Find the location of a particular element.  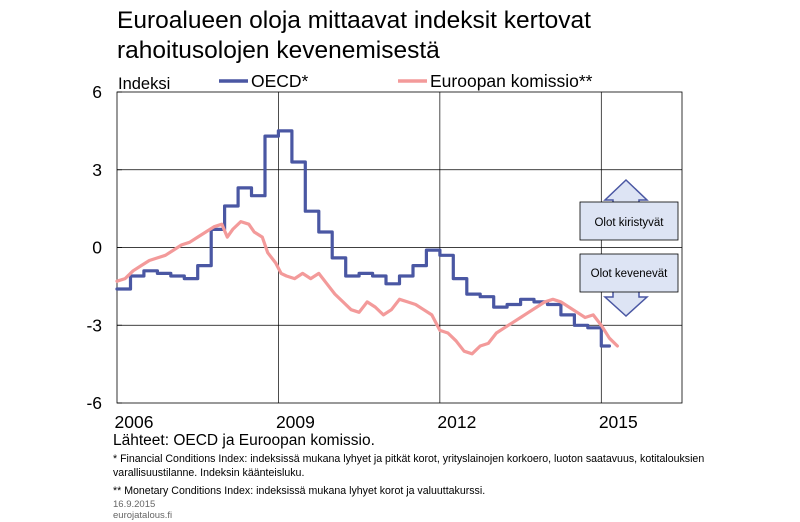

tightening-box is located at coordinates (629, 221).